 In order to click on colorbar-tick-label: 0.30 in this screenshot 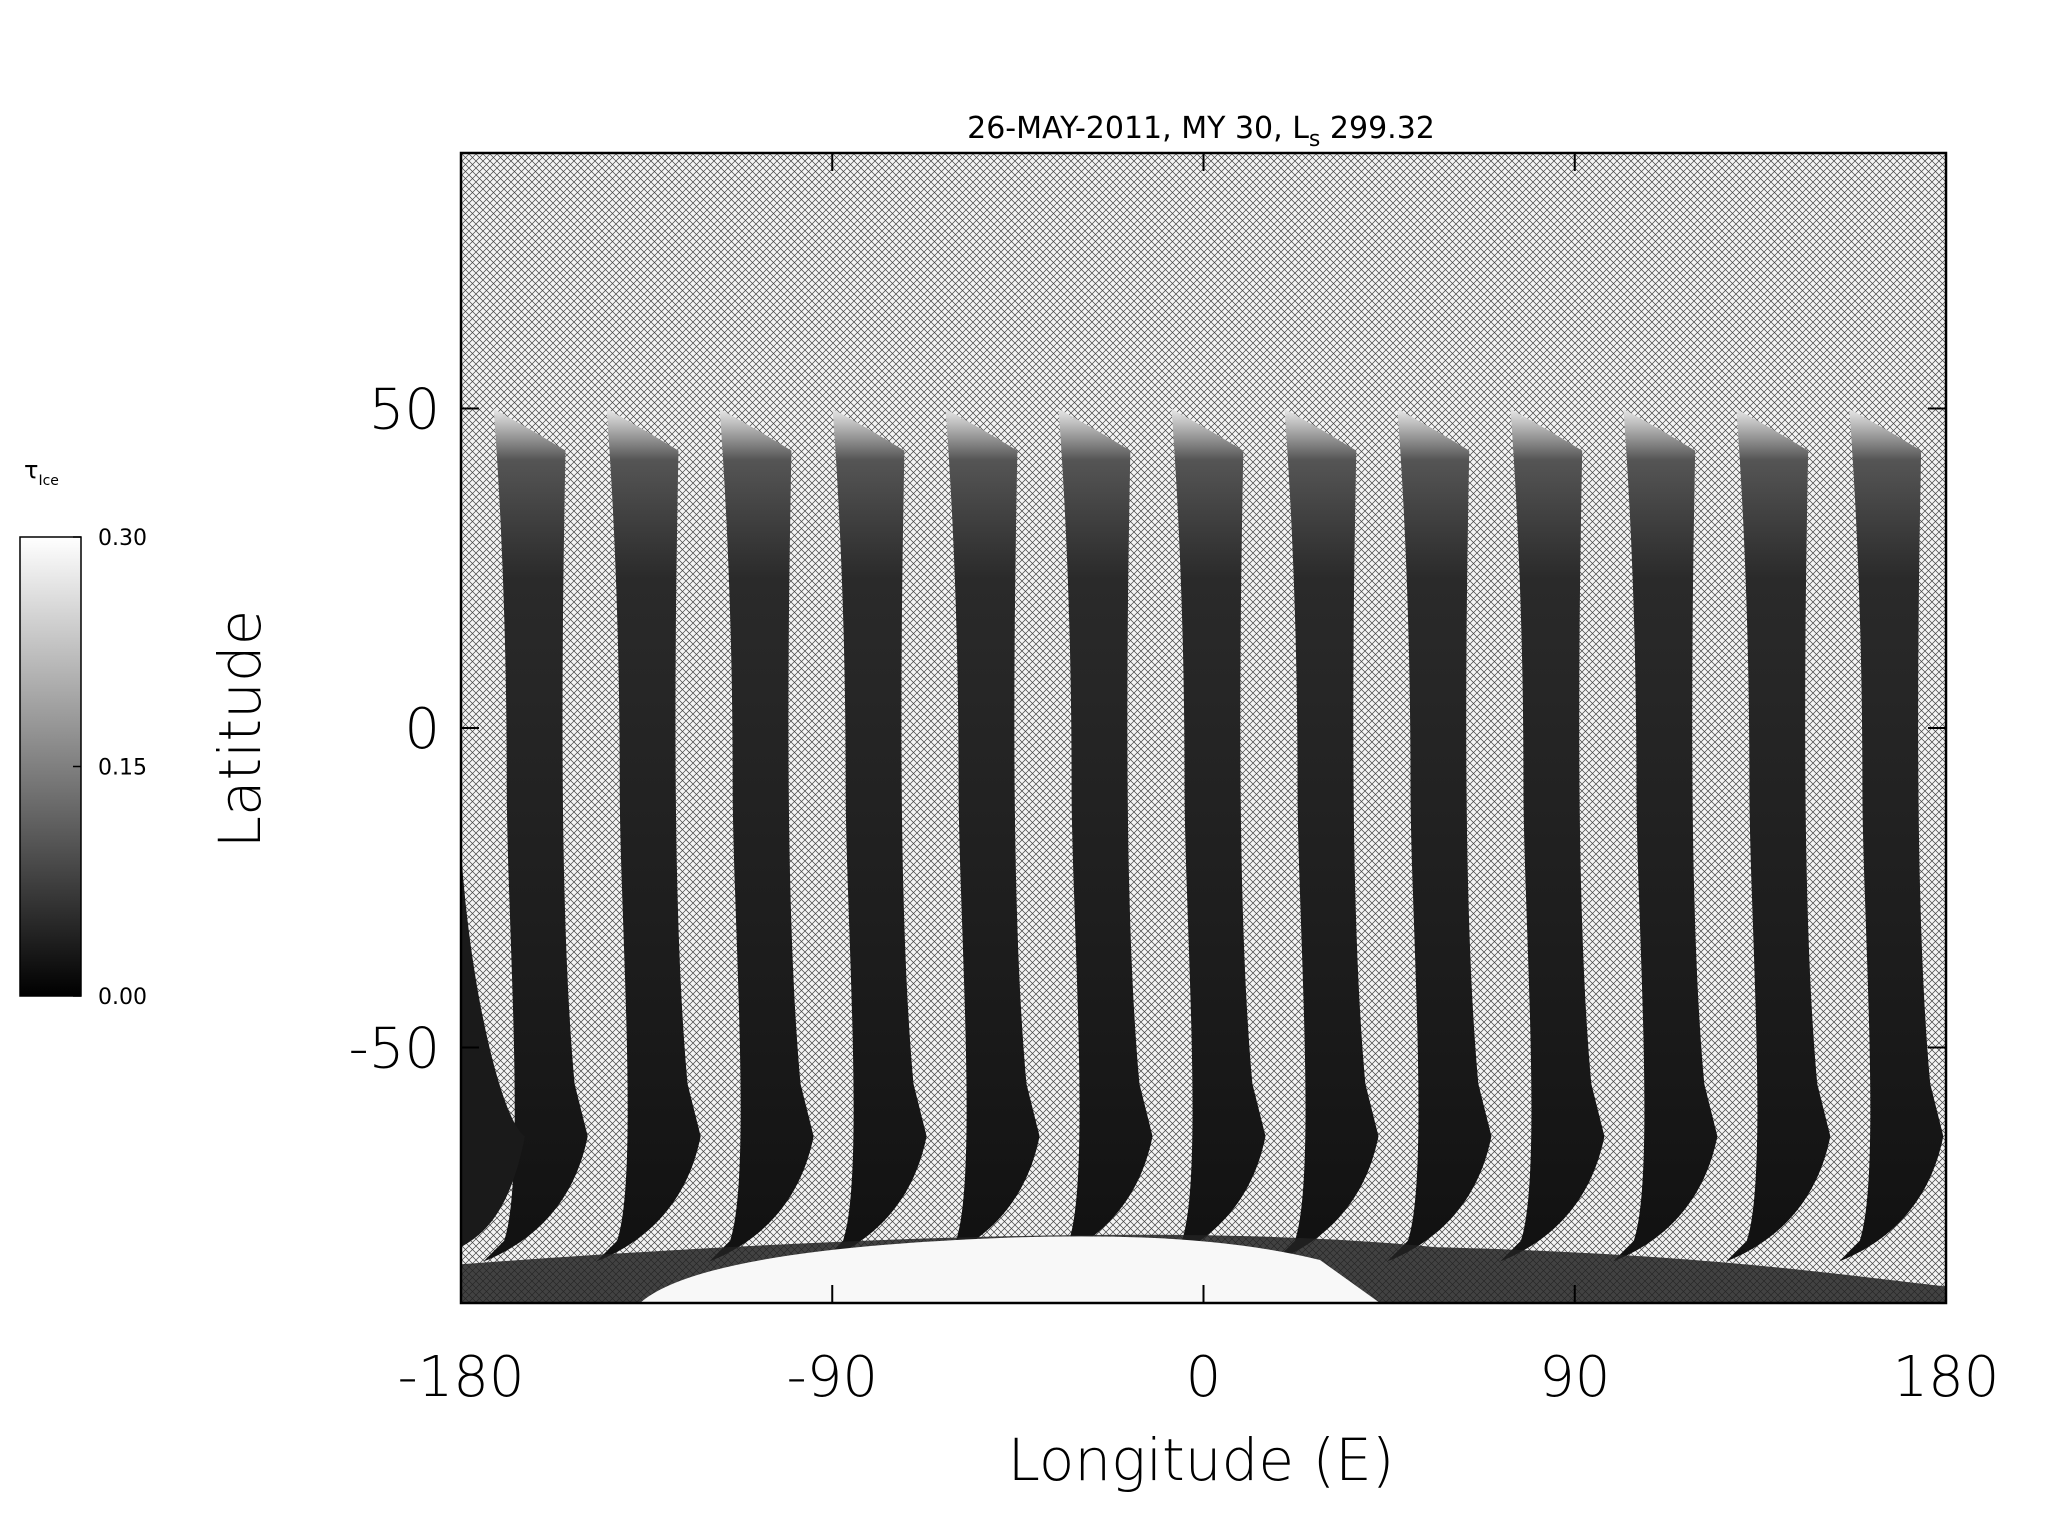, I will do `click(122, 538)`.